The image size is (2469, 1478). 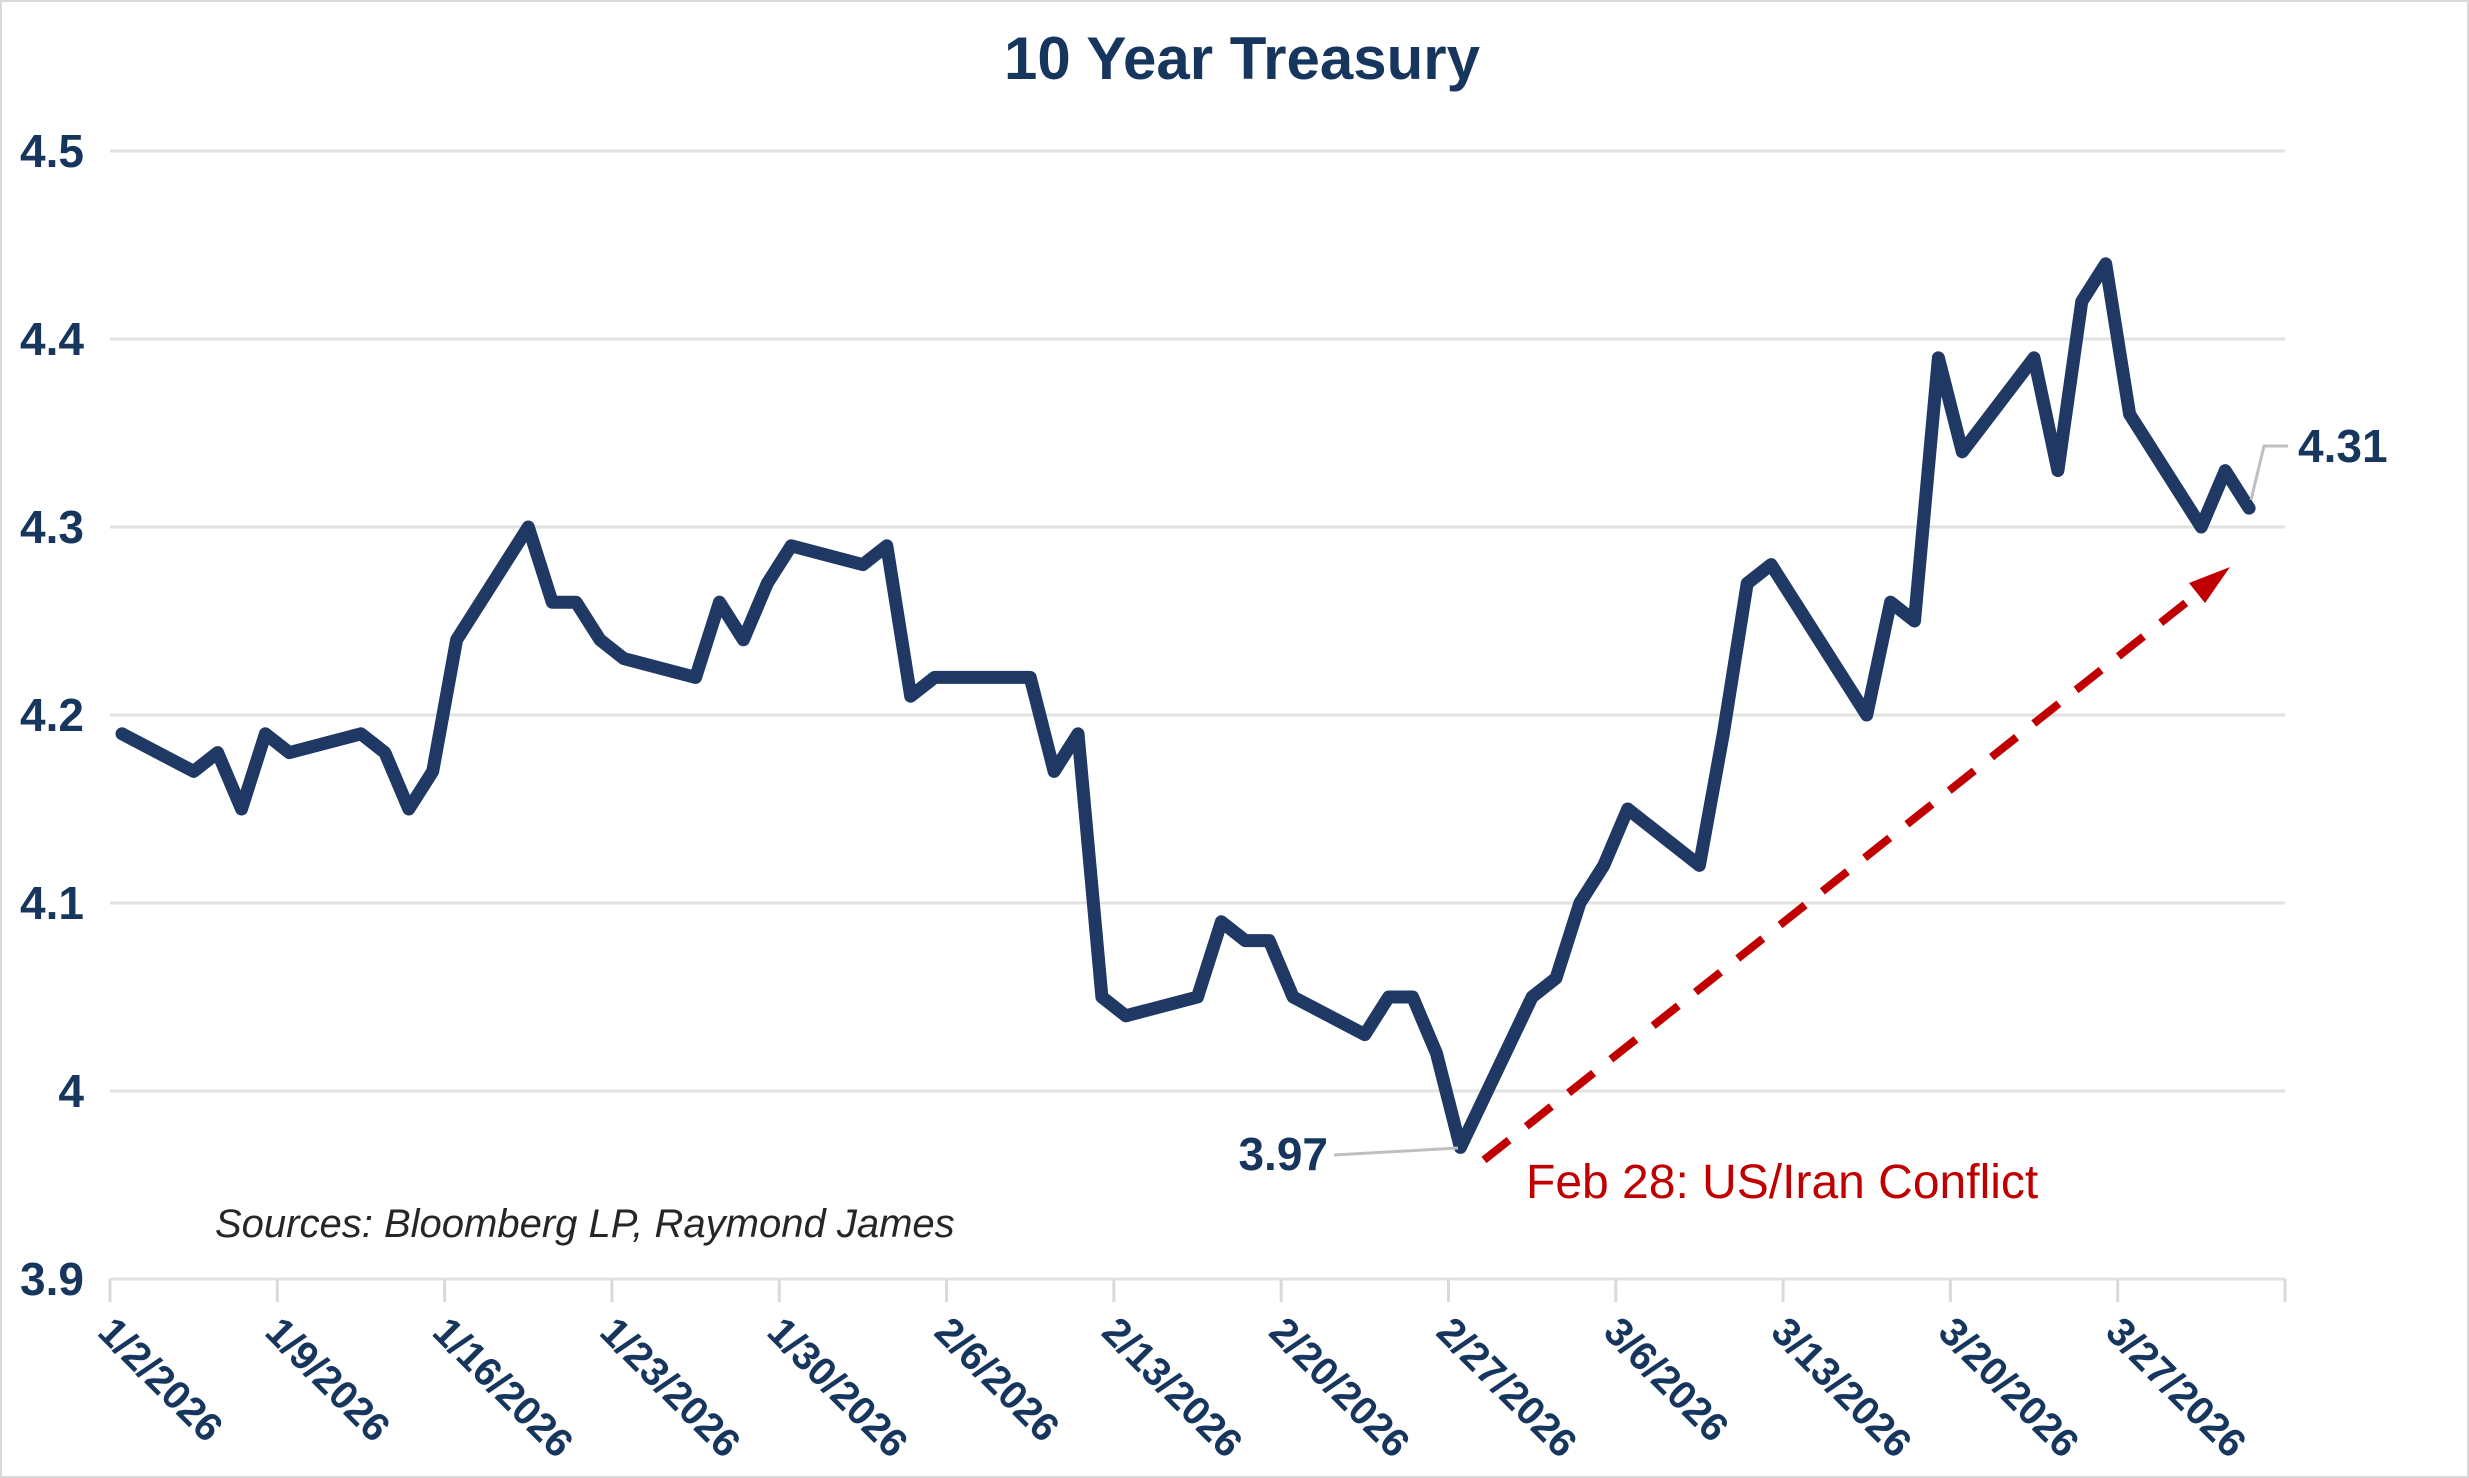 What do you see at coordinates (52, 151) in the screenshot?
I see `y-axis-label: 4.5` at bounding box center [52, 151].